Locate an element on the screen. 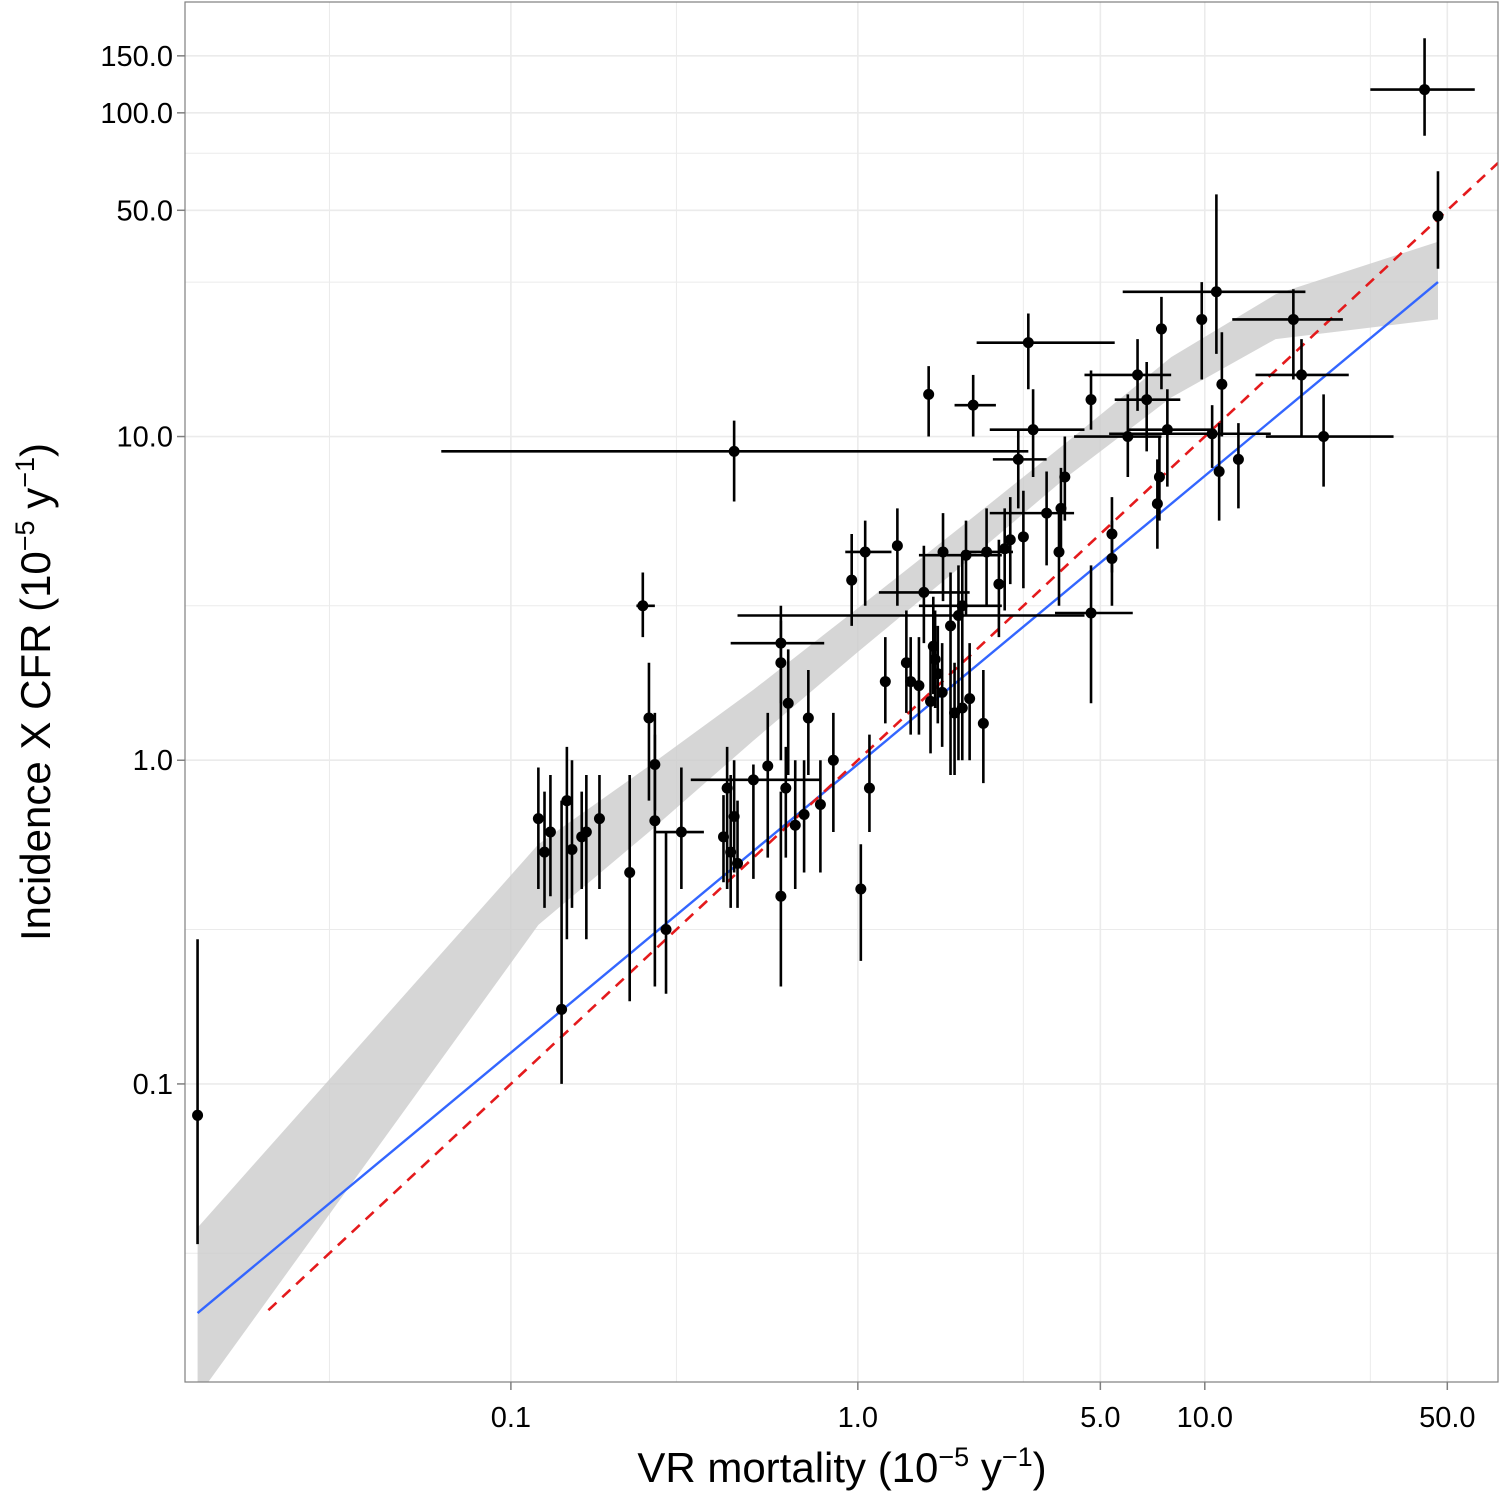 The width and height of the screenshot is (1500, 1500). x-tick-label: 5.0 is located at coordinates (1100, 1418).